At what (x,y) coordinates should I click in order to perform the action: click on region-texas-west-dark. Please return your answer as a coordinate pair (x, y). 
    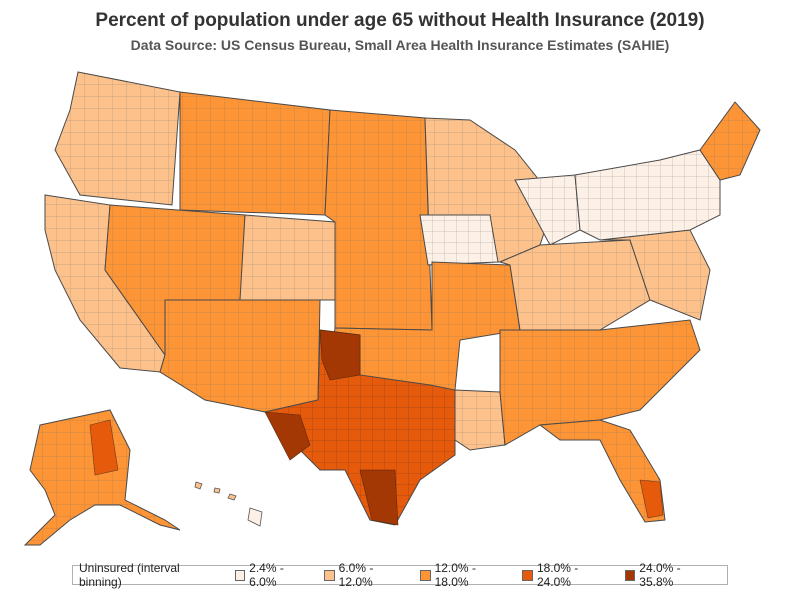
    Looking at the image, I should click on (287, 436).